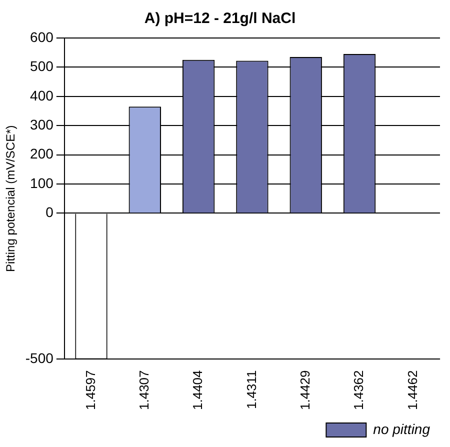  What do you see at coordinates (42, 36) in the screenshot?
I see `y-tick-label: 600` at bounding box center [42, 36].